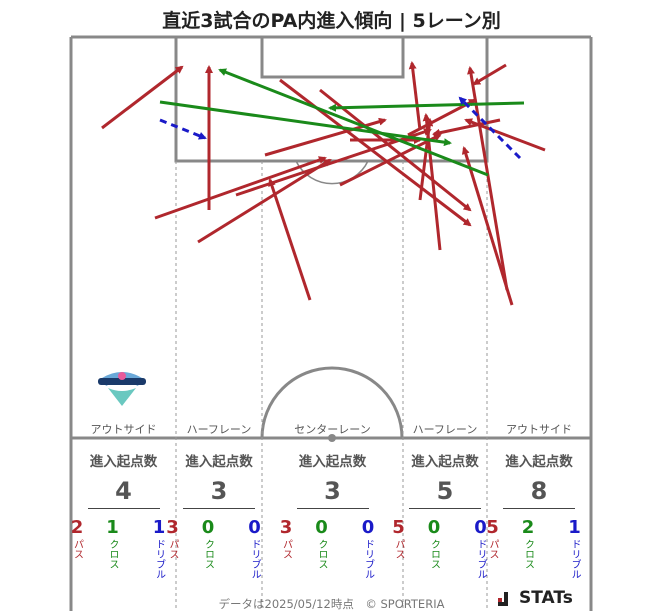 The height and width of the screenshot is (612, 663). What do you see at coordinates (332, 429) in the screenshot?
I see `lane-label-center: センターレーン` at bounding box center [332, 429].